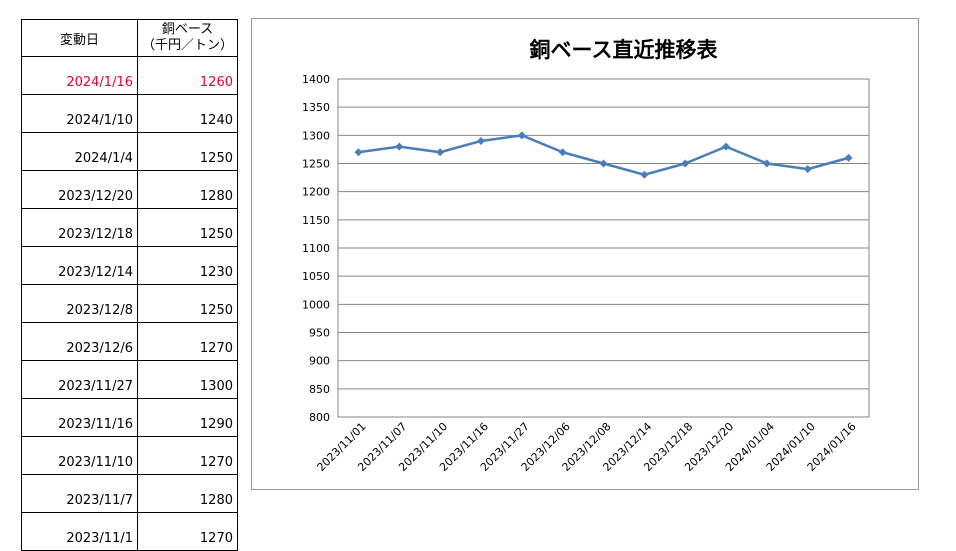 The image size is (956, 551). I want to click on y-tick-label: 1100, so click(316, 248).